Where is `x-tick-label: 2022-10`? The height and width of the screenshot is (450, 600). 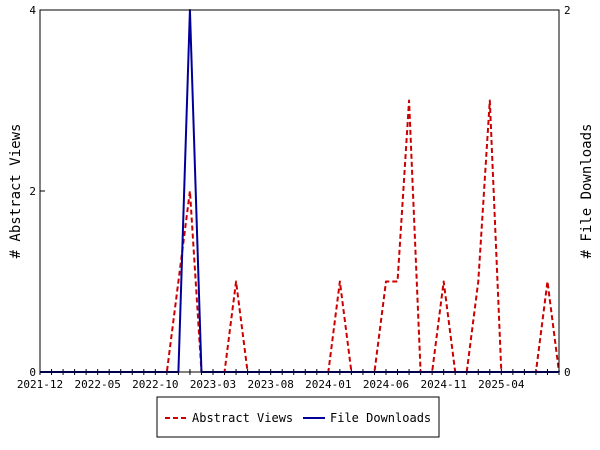
x-tick-label: 2022-10 is located at coordinates (155, 384).